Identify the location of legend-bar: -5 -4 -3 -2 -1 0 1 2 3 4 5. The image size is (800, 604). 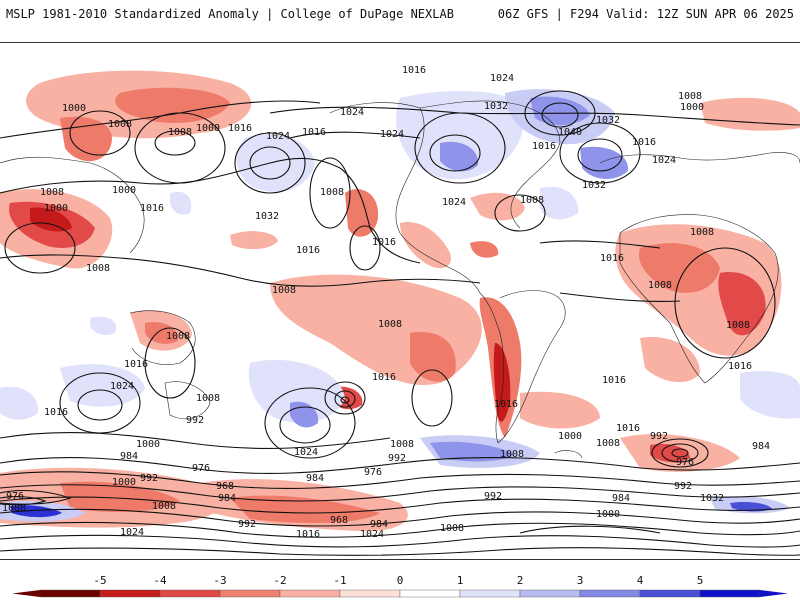
(400, 586).